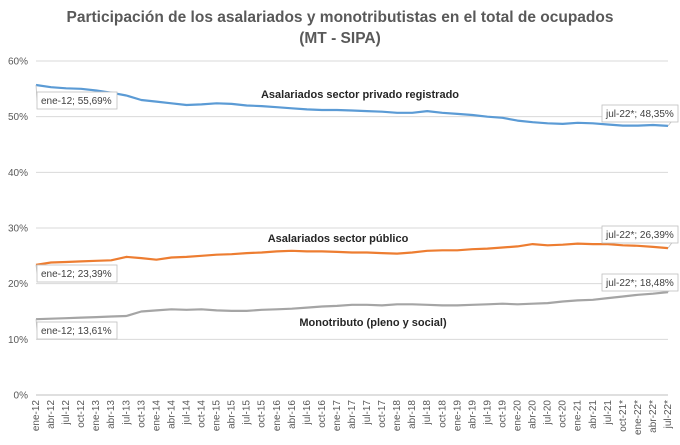 Image resolution: width=680 pixels, height=445 pixels. I want to click on x-tick-label: ene-12, so click(36, 416).